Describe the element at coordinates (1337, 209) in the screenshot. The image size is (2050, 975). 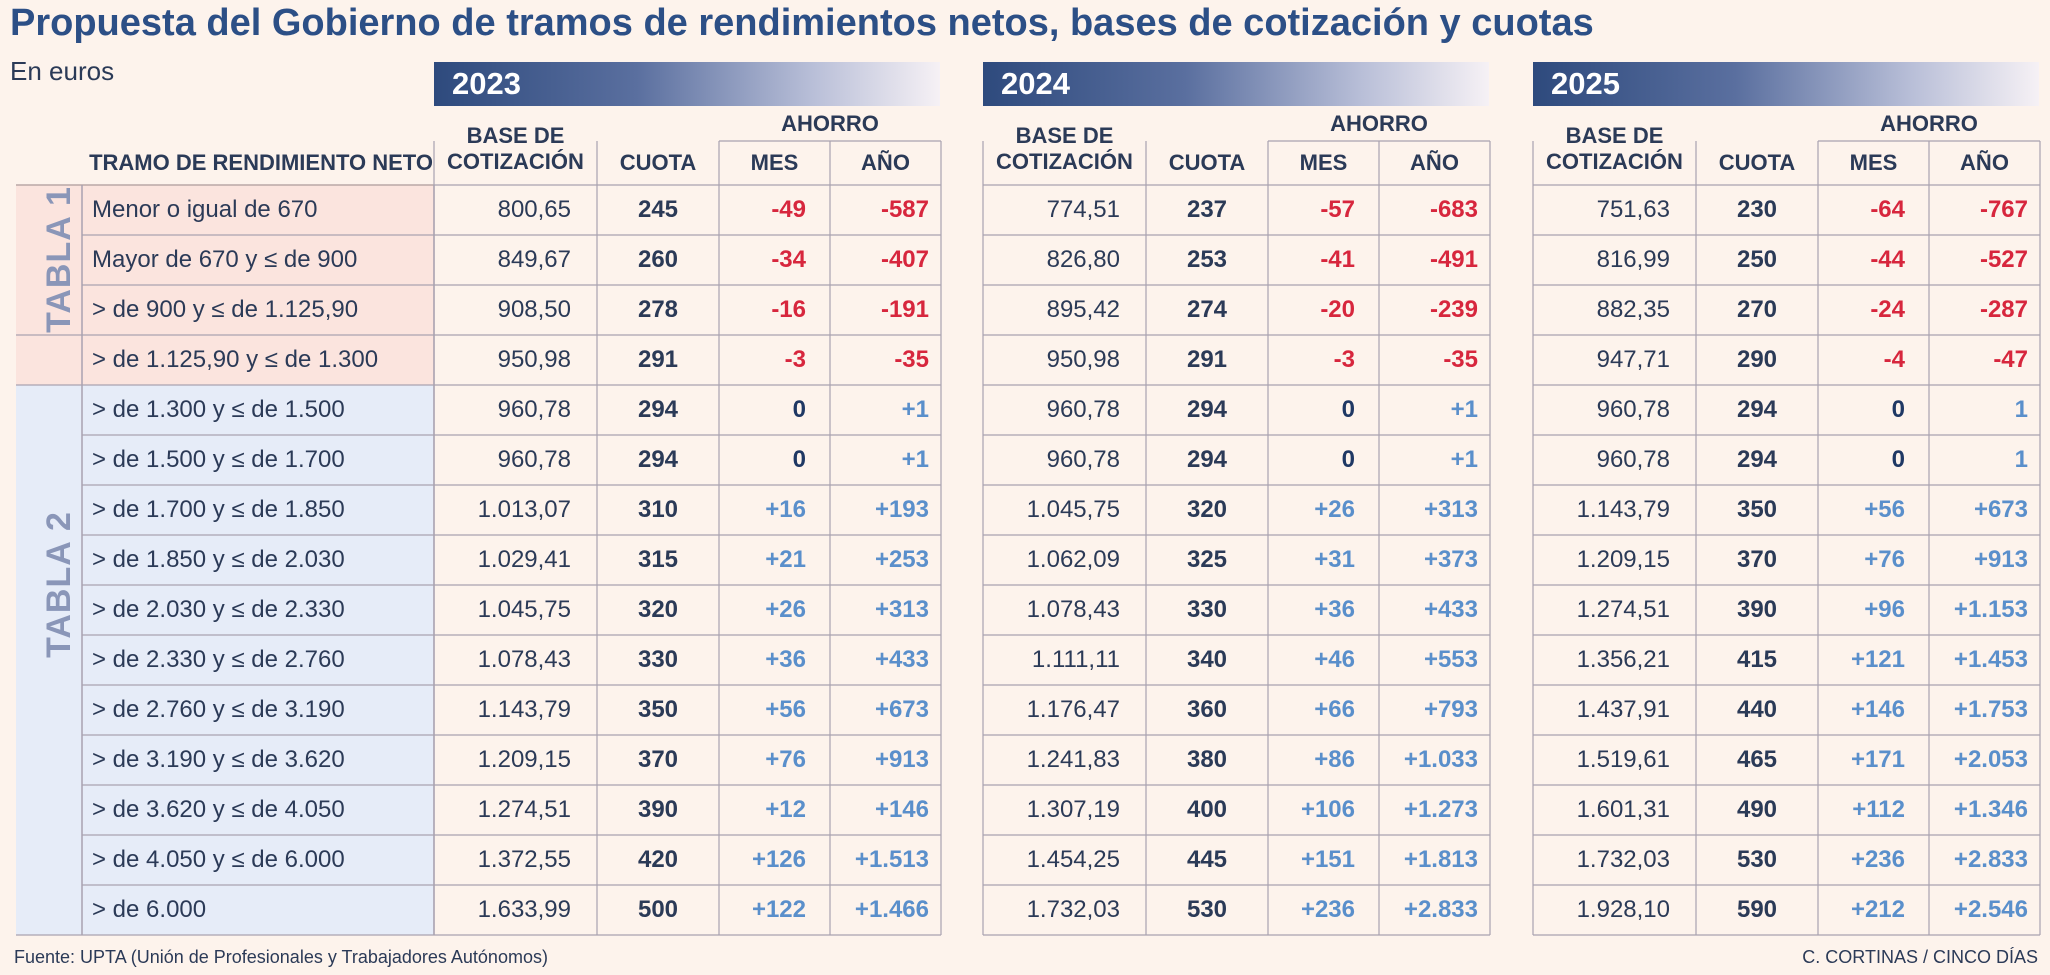
I see `mes-cell: -57` at that location.